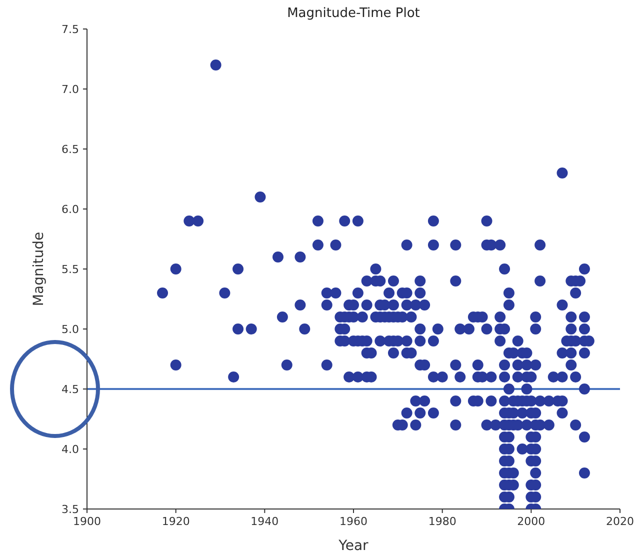 The height and width of the screenshot is (554, 638). Describe the element at coordinates (38, 269) in the screenshot. I see `y-axis-title: Magnitude` at that location.